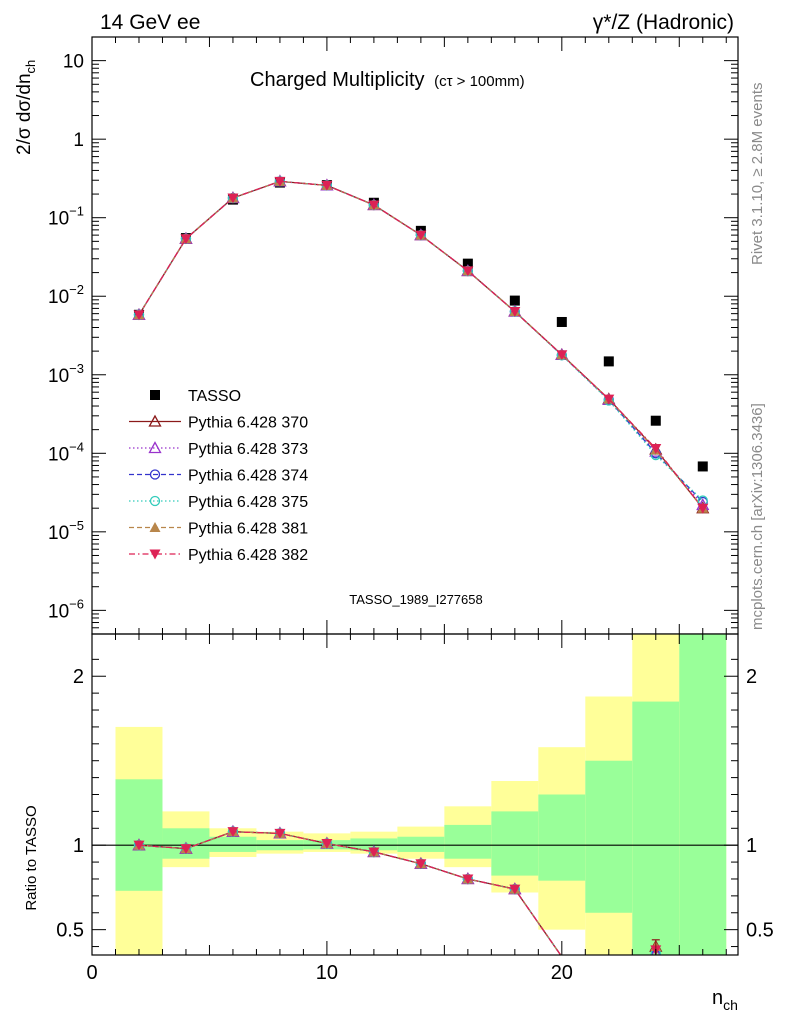  I want to click on main-ylabel: 2/σ dσ/dnch, so click(26, 107).